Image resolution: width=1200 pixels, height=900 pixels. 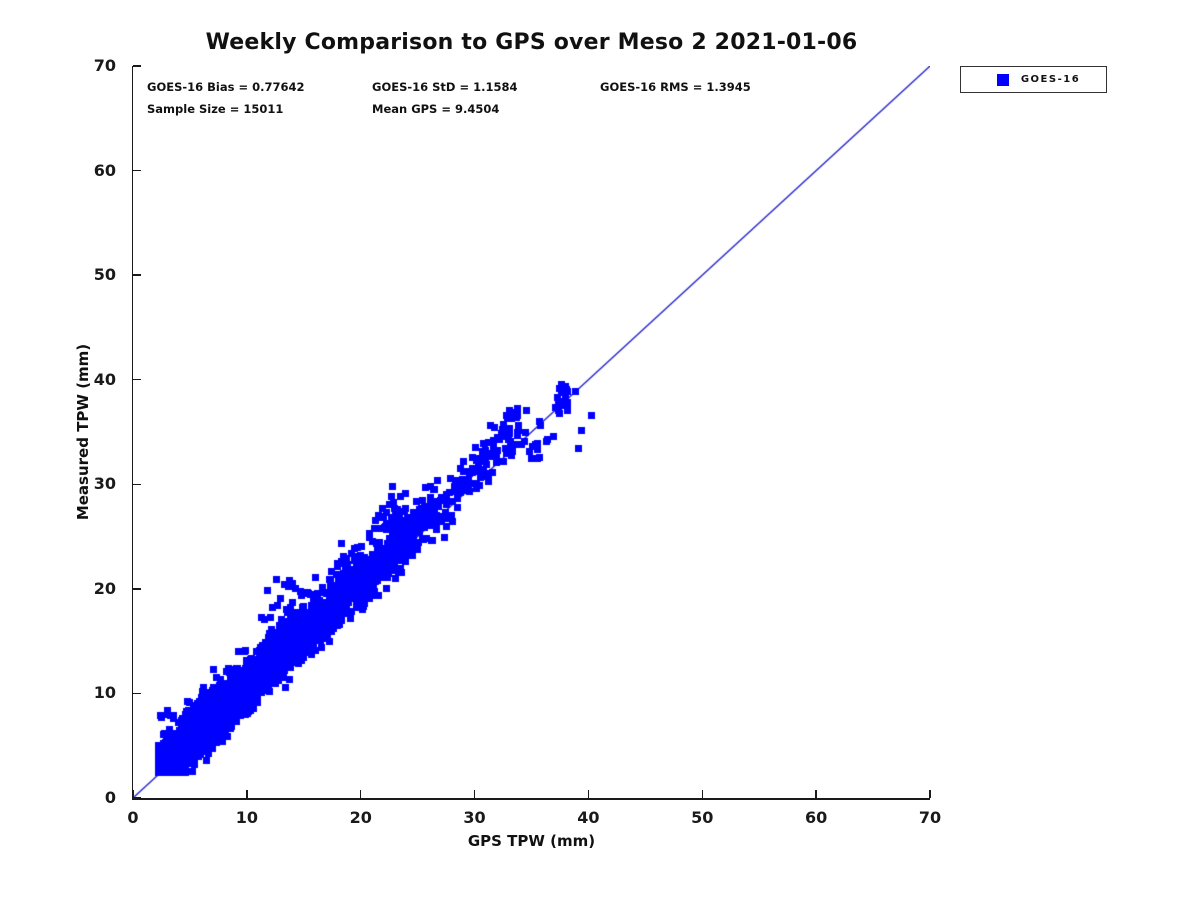 I want to click on y-tick-label: 30, so click(x=104, y=484).